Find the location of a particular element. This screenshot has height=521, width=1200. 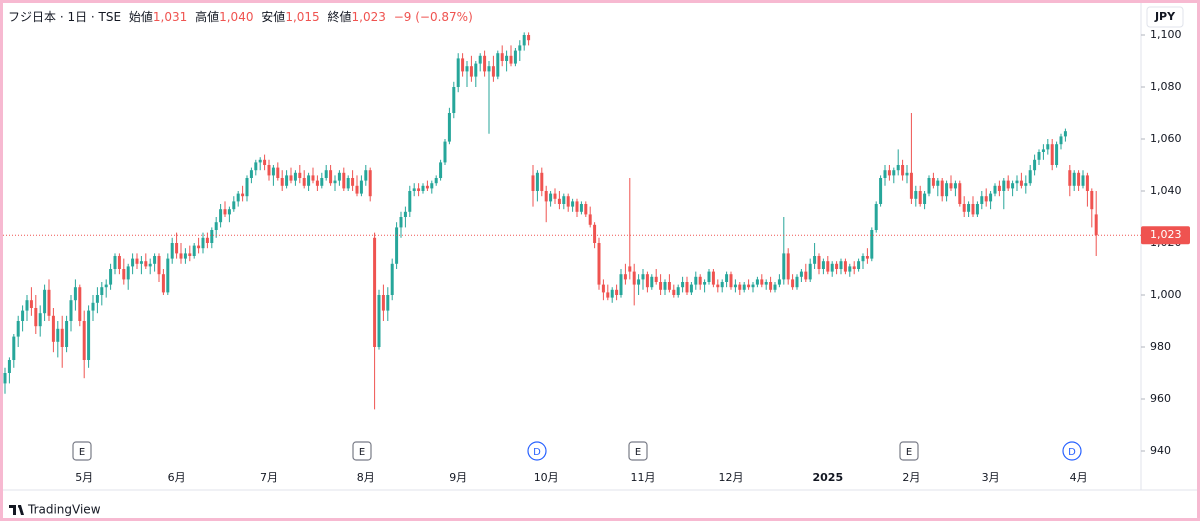

y-tick-label: 1,080 is located at coordinates (1166, 86).